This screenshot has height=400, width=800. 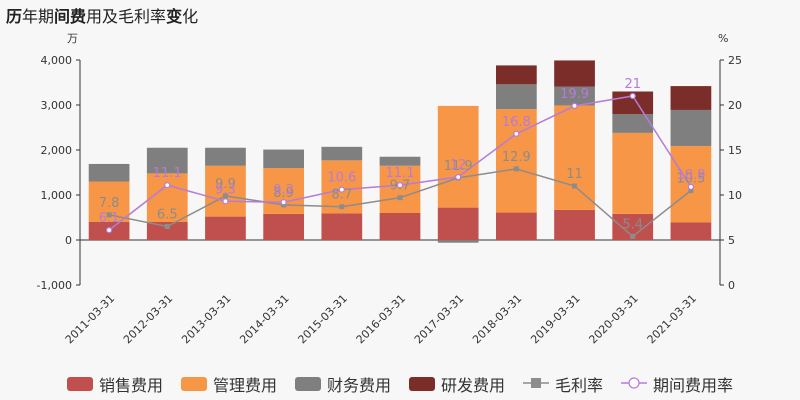 I want to click on data-label: 9.3, so click(x=225, y=189).